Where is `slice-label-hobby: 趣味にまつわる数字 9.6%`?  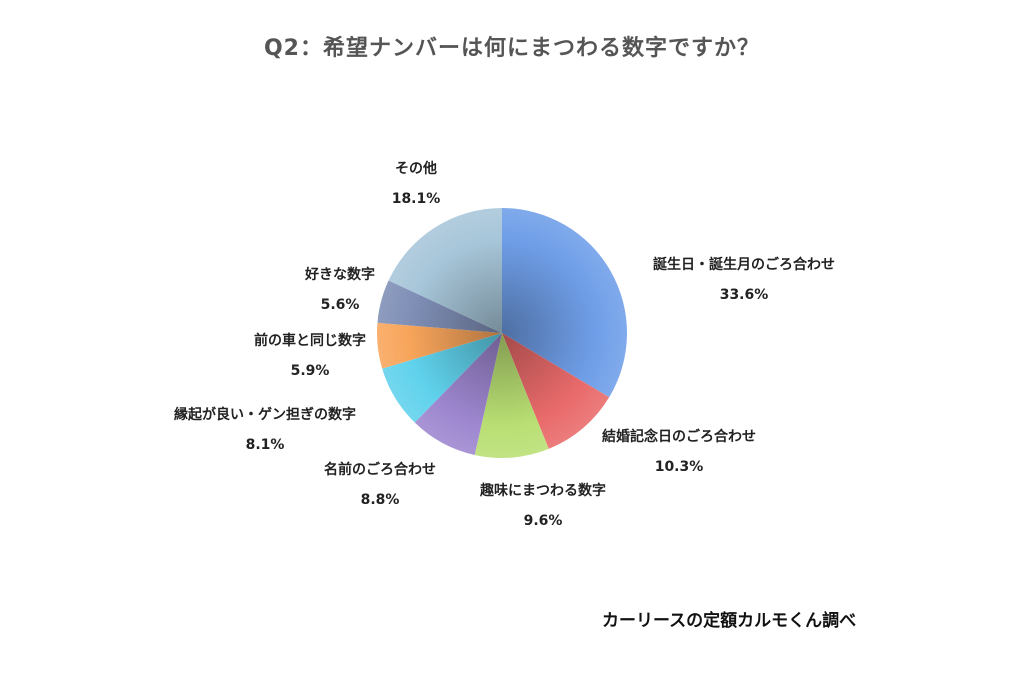 slice-label-hobby: 趣味にまつわる数字 9.6% is located at coordinates (543, 506).